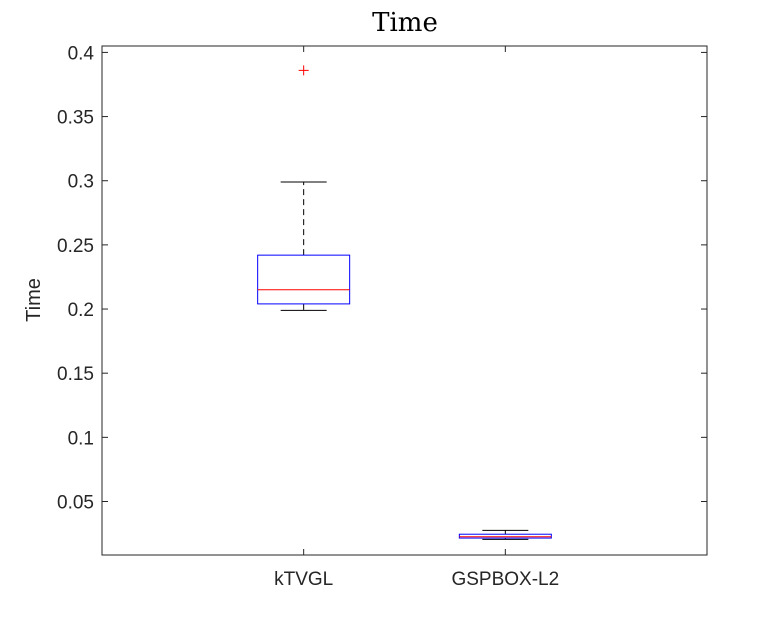 This screenshot has height=630, width=781. I want to click on box-group-gspbox-l2, so click(505, 534).